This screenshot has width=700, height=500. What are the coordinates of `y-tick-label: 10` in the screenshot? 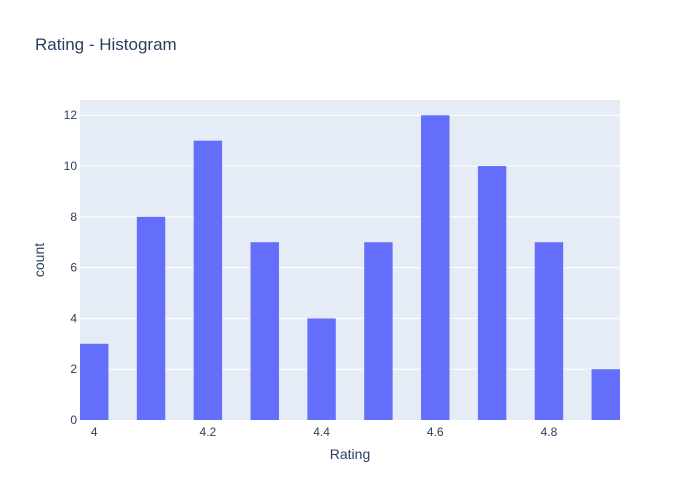 It's located at (71, 166).